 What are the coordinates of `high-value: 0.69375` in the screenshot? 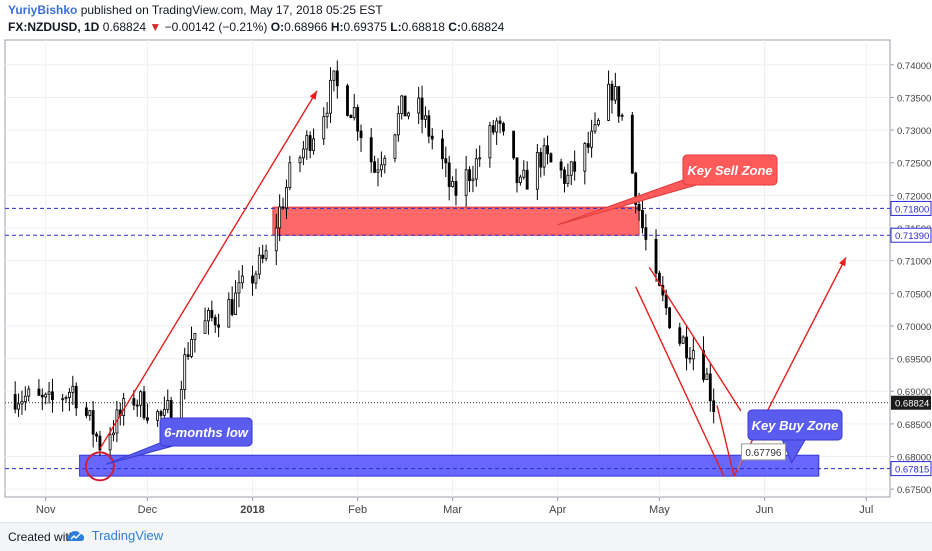 It's located at (365, 27).